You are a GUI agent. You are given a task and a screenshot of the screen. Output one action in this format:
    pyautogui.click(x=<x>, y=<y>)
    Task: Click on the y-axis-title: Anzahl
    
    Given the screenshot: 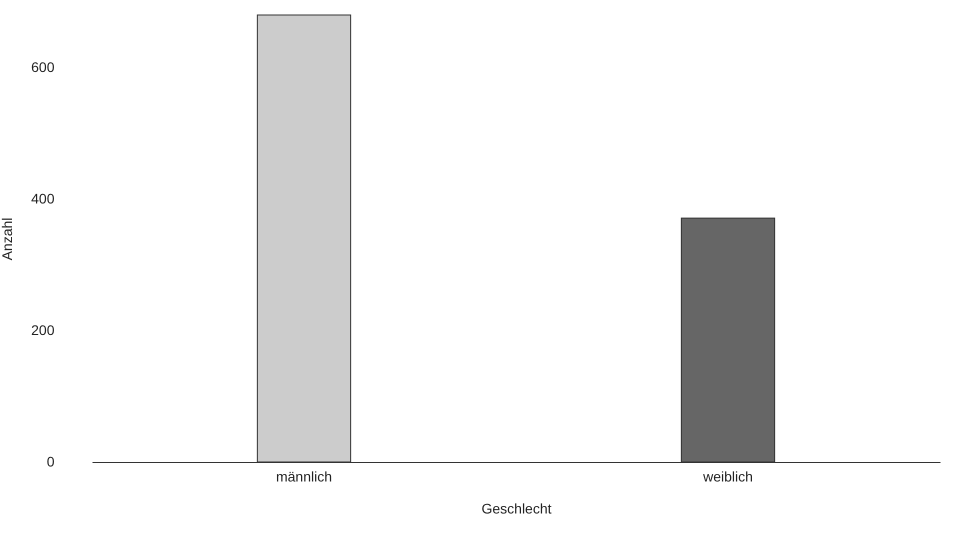 What is the action you would take?
    pyautogui.click(x=8, y=239)
    